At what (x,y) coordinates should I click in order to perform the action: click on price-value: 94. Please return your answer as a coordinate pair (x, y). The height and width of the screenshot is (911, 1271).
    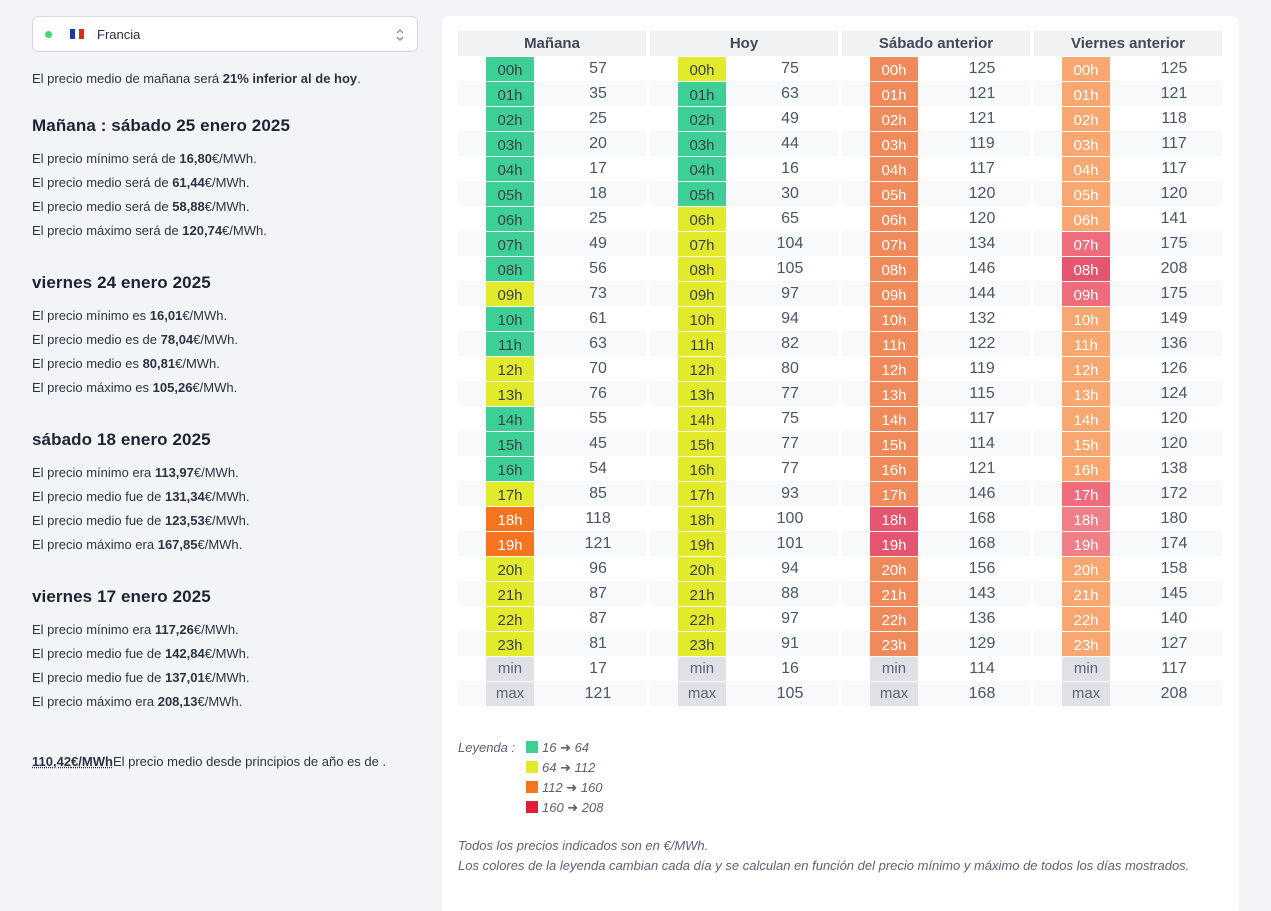
    Looking at the image, I should click on (790, 318).